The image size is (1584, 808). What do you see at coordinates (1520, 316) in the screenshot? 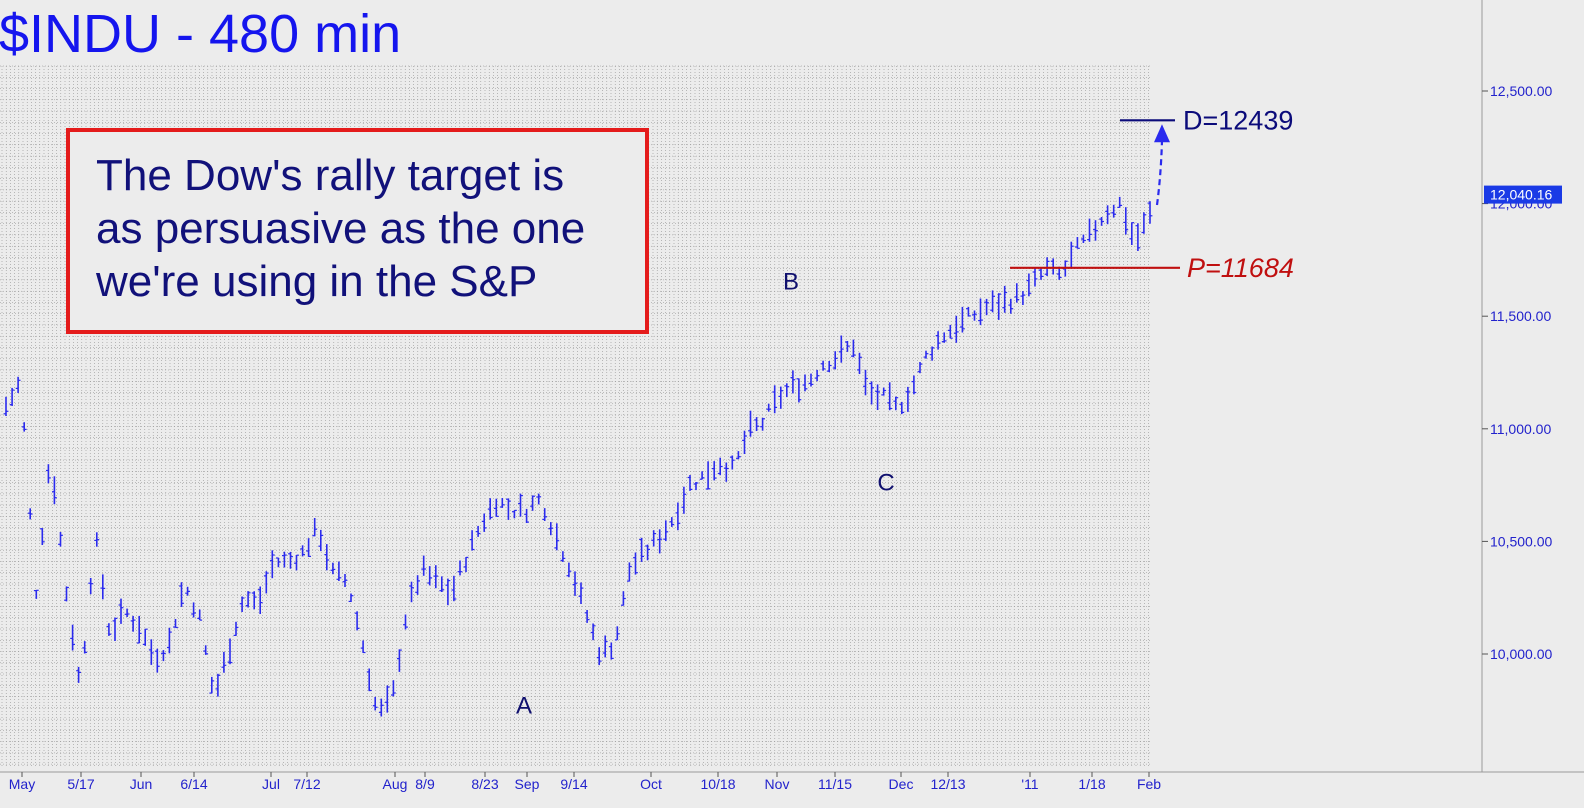
I see `y-tick-label: 11,500.00` at bounding box center [1520, 316].